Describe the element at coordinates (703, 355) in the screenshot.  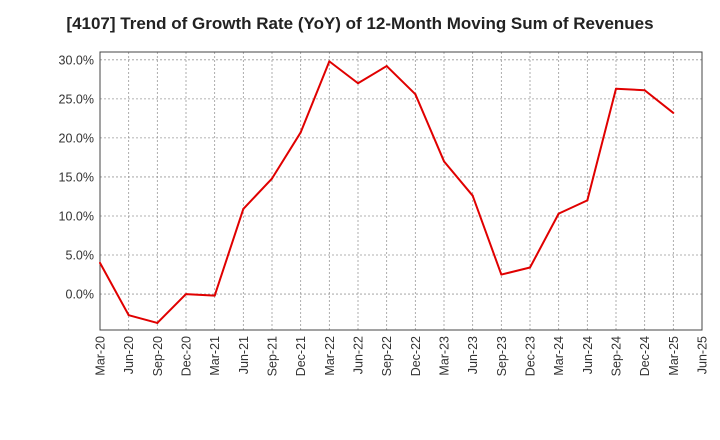
I see `x-tick-label: Jun-25` at that location.